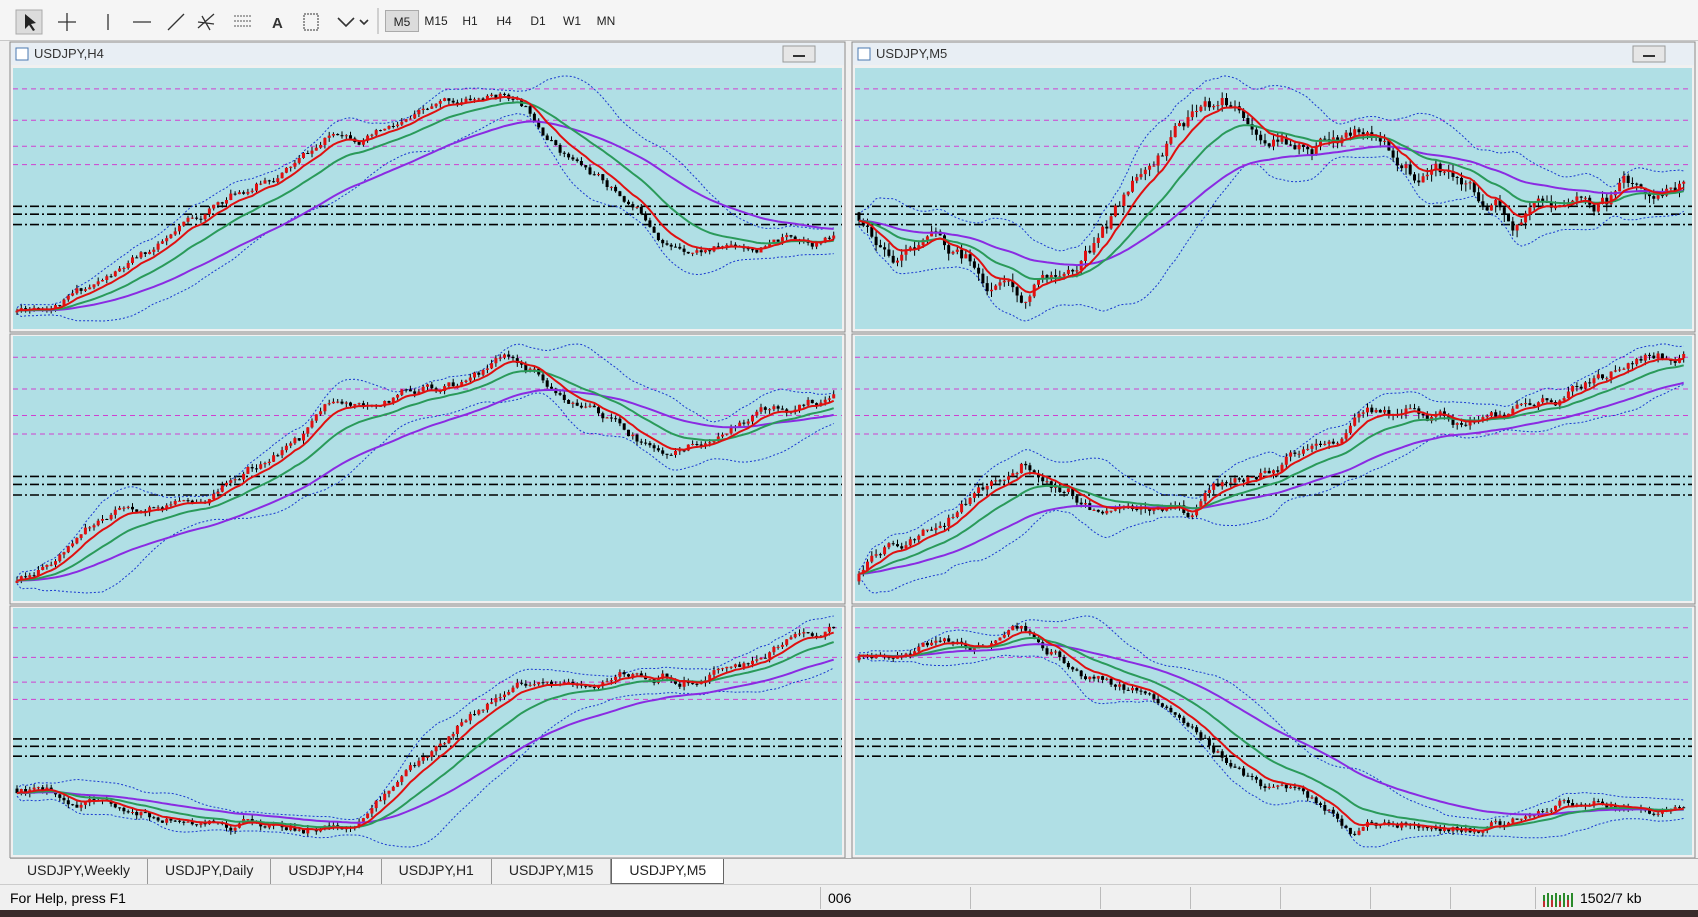 The width and height of the screenshot is (1698, 917). Describe the element at coordinates (311, 22) in the screenshot. I see `label-tool` at that location.